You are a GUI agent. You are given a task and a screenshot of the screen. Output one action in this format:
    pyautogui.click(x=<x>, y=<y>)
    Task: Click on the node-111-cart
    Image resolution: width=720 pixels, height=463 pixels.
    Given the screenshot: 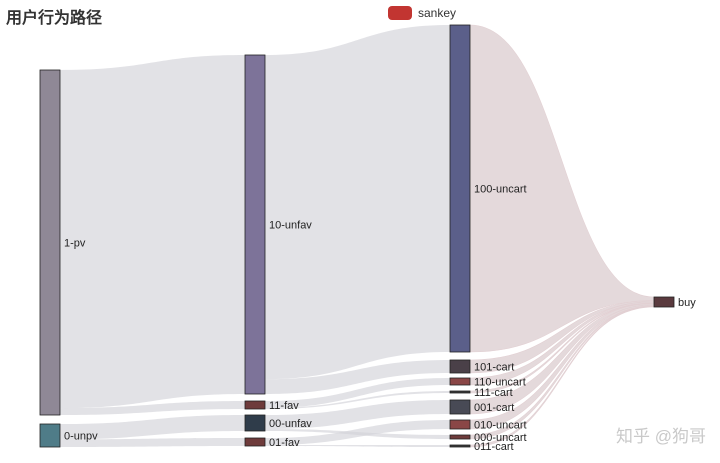 What is the action you would take?
    pyautogui.click(x=460, y=392)
    